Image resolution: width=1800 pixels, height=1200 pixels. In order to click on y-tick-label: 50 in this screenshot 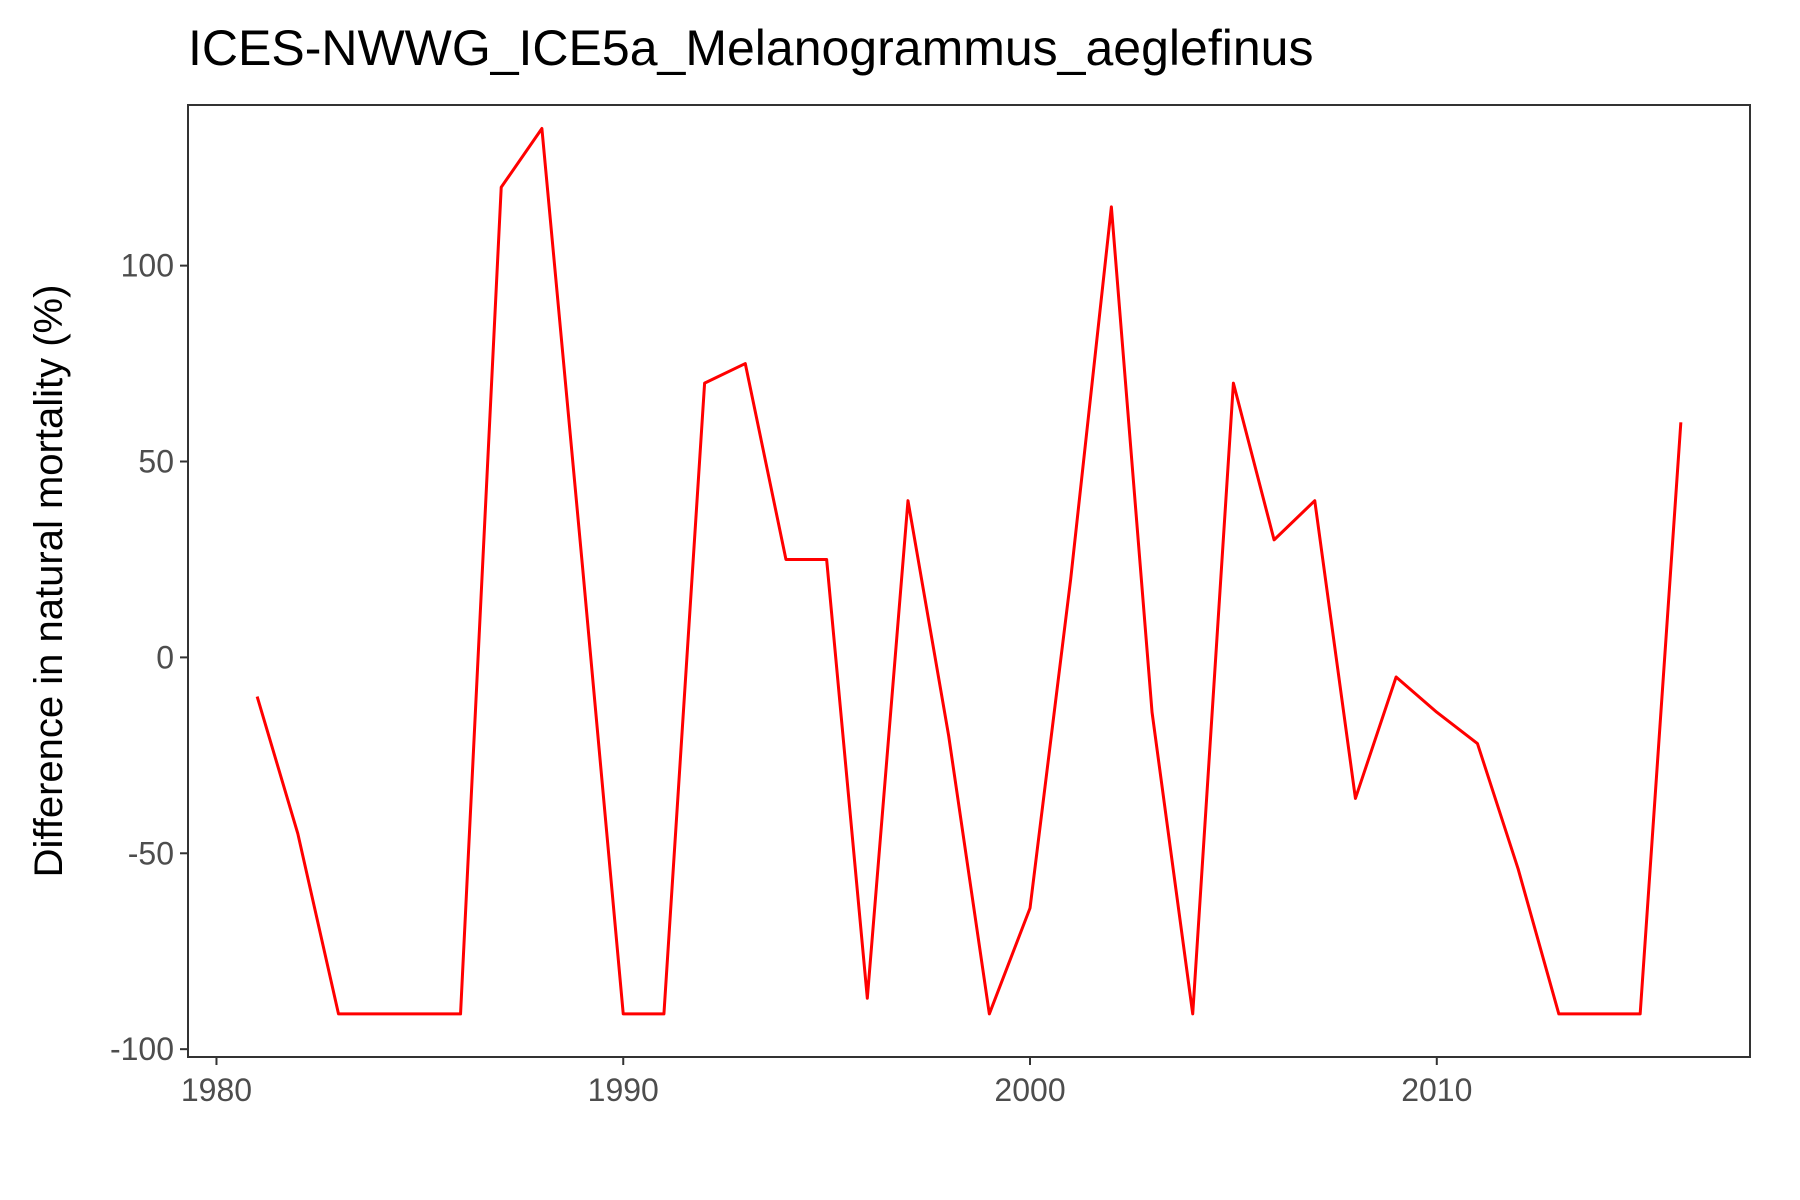, I will do `click(156, 462)`.